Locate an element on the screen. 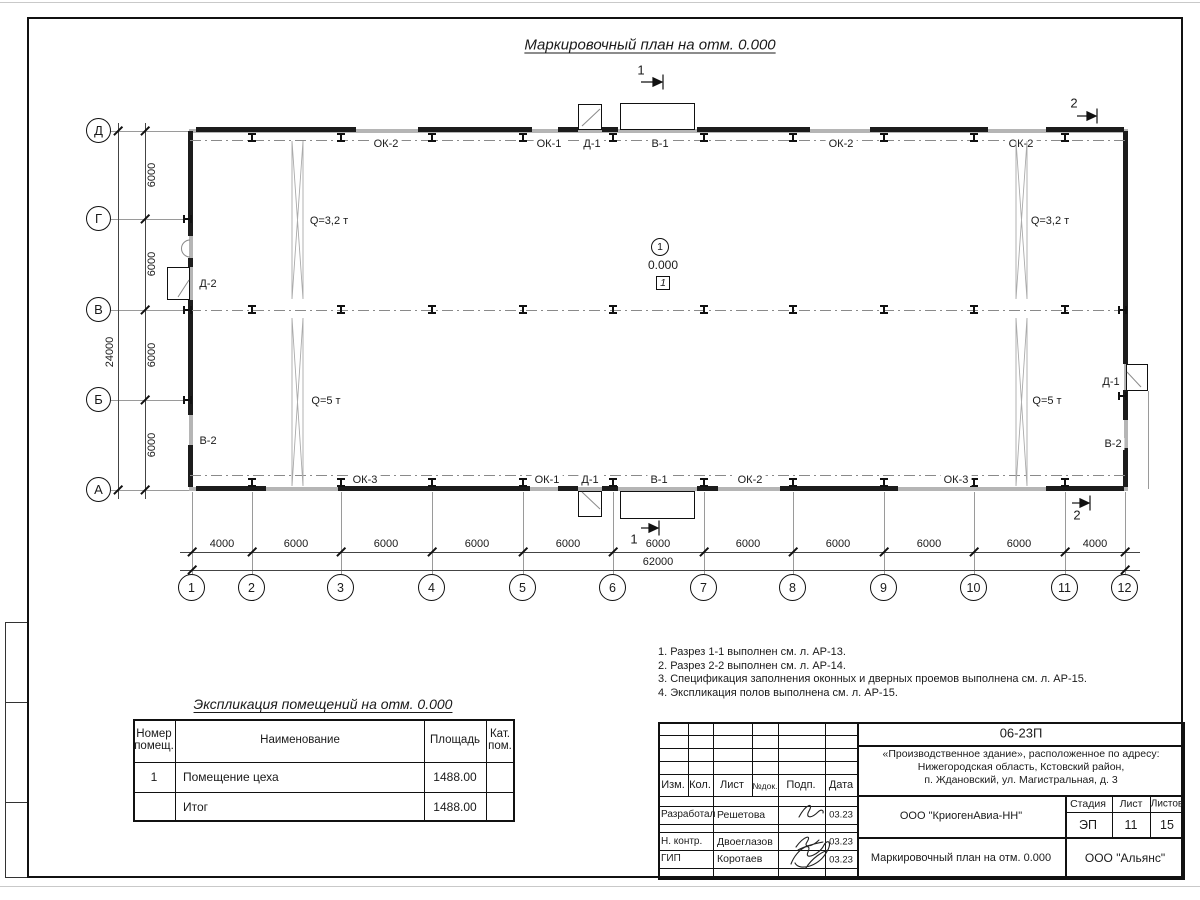 This screenshot has height=900, width=1200. table-cell: Итог is located at coordinates (196, 807).